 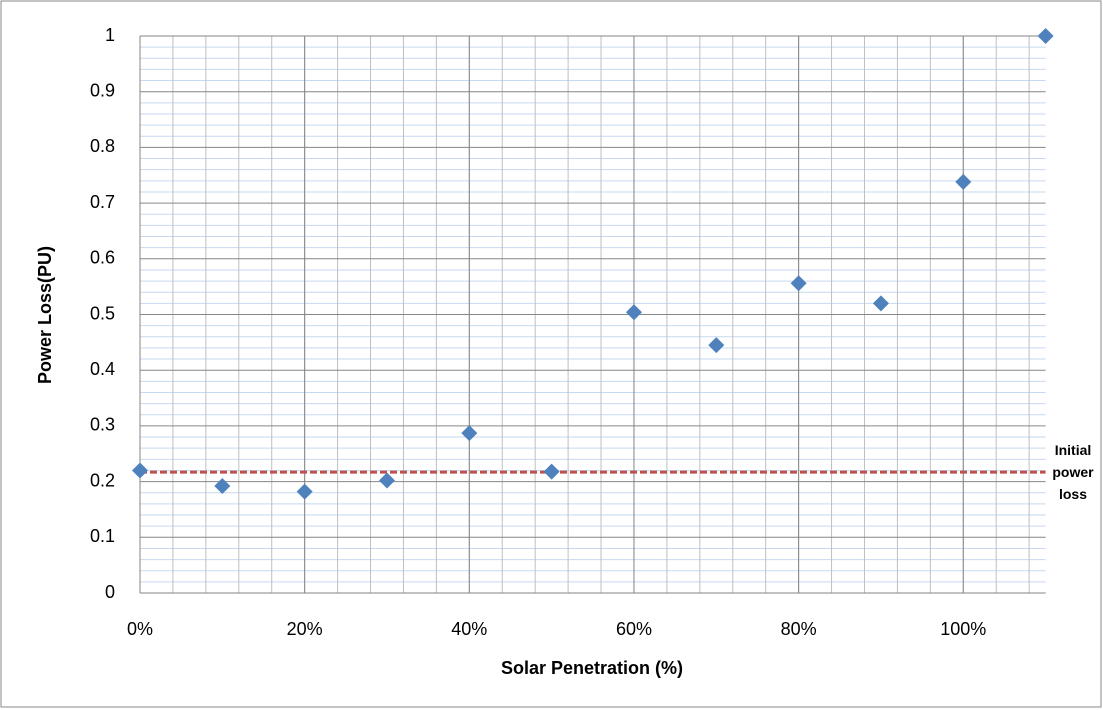 What do you see at coordinates (102, 146) in the screenshot?
I see `y-tick-label: 0.8` at bounding box center [102, 146].